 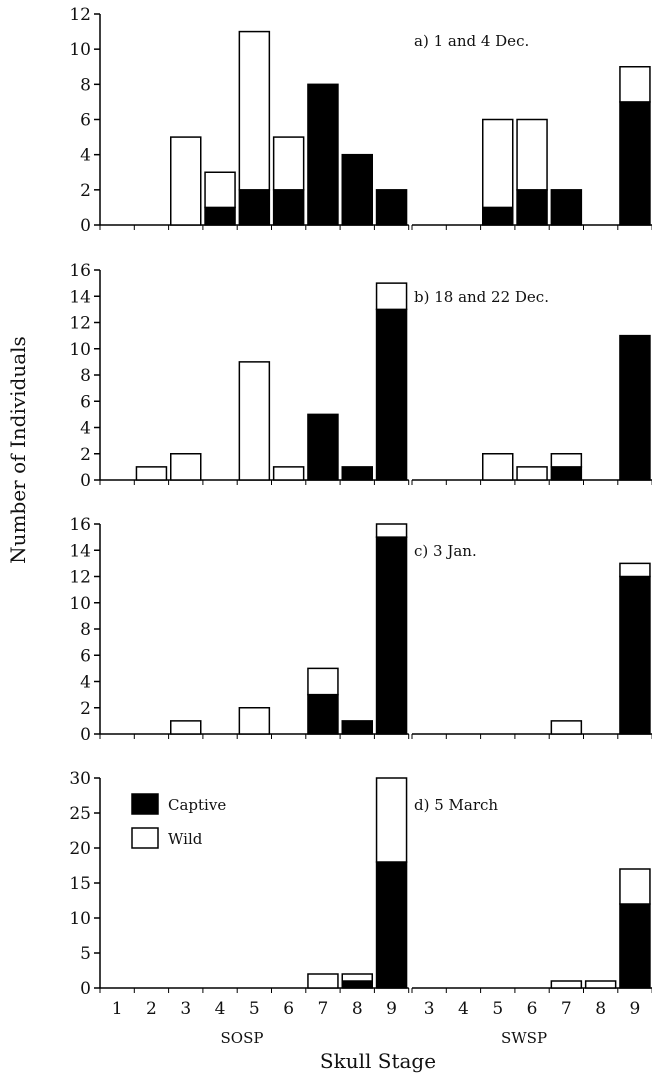 What do you see at coordinates (80, 849) in the screenshot?
I see `y-tick-label: 20` at bounding box center [80, 849].